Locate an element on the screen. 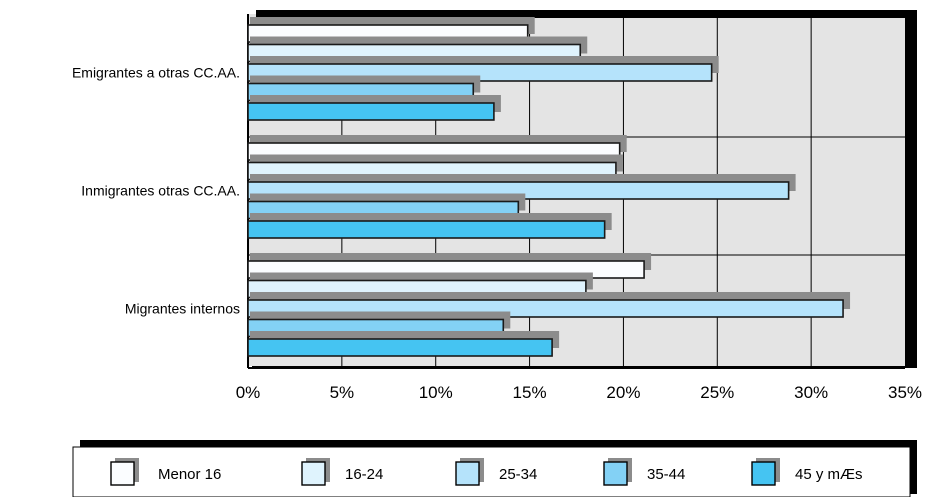 The height and width of the screenshot is (497, 926). legend-label: Menor 16 is located at coordinates (189, 474).